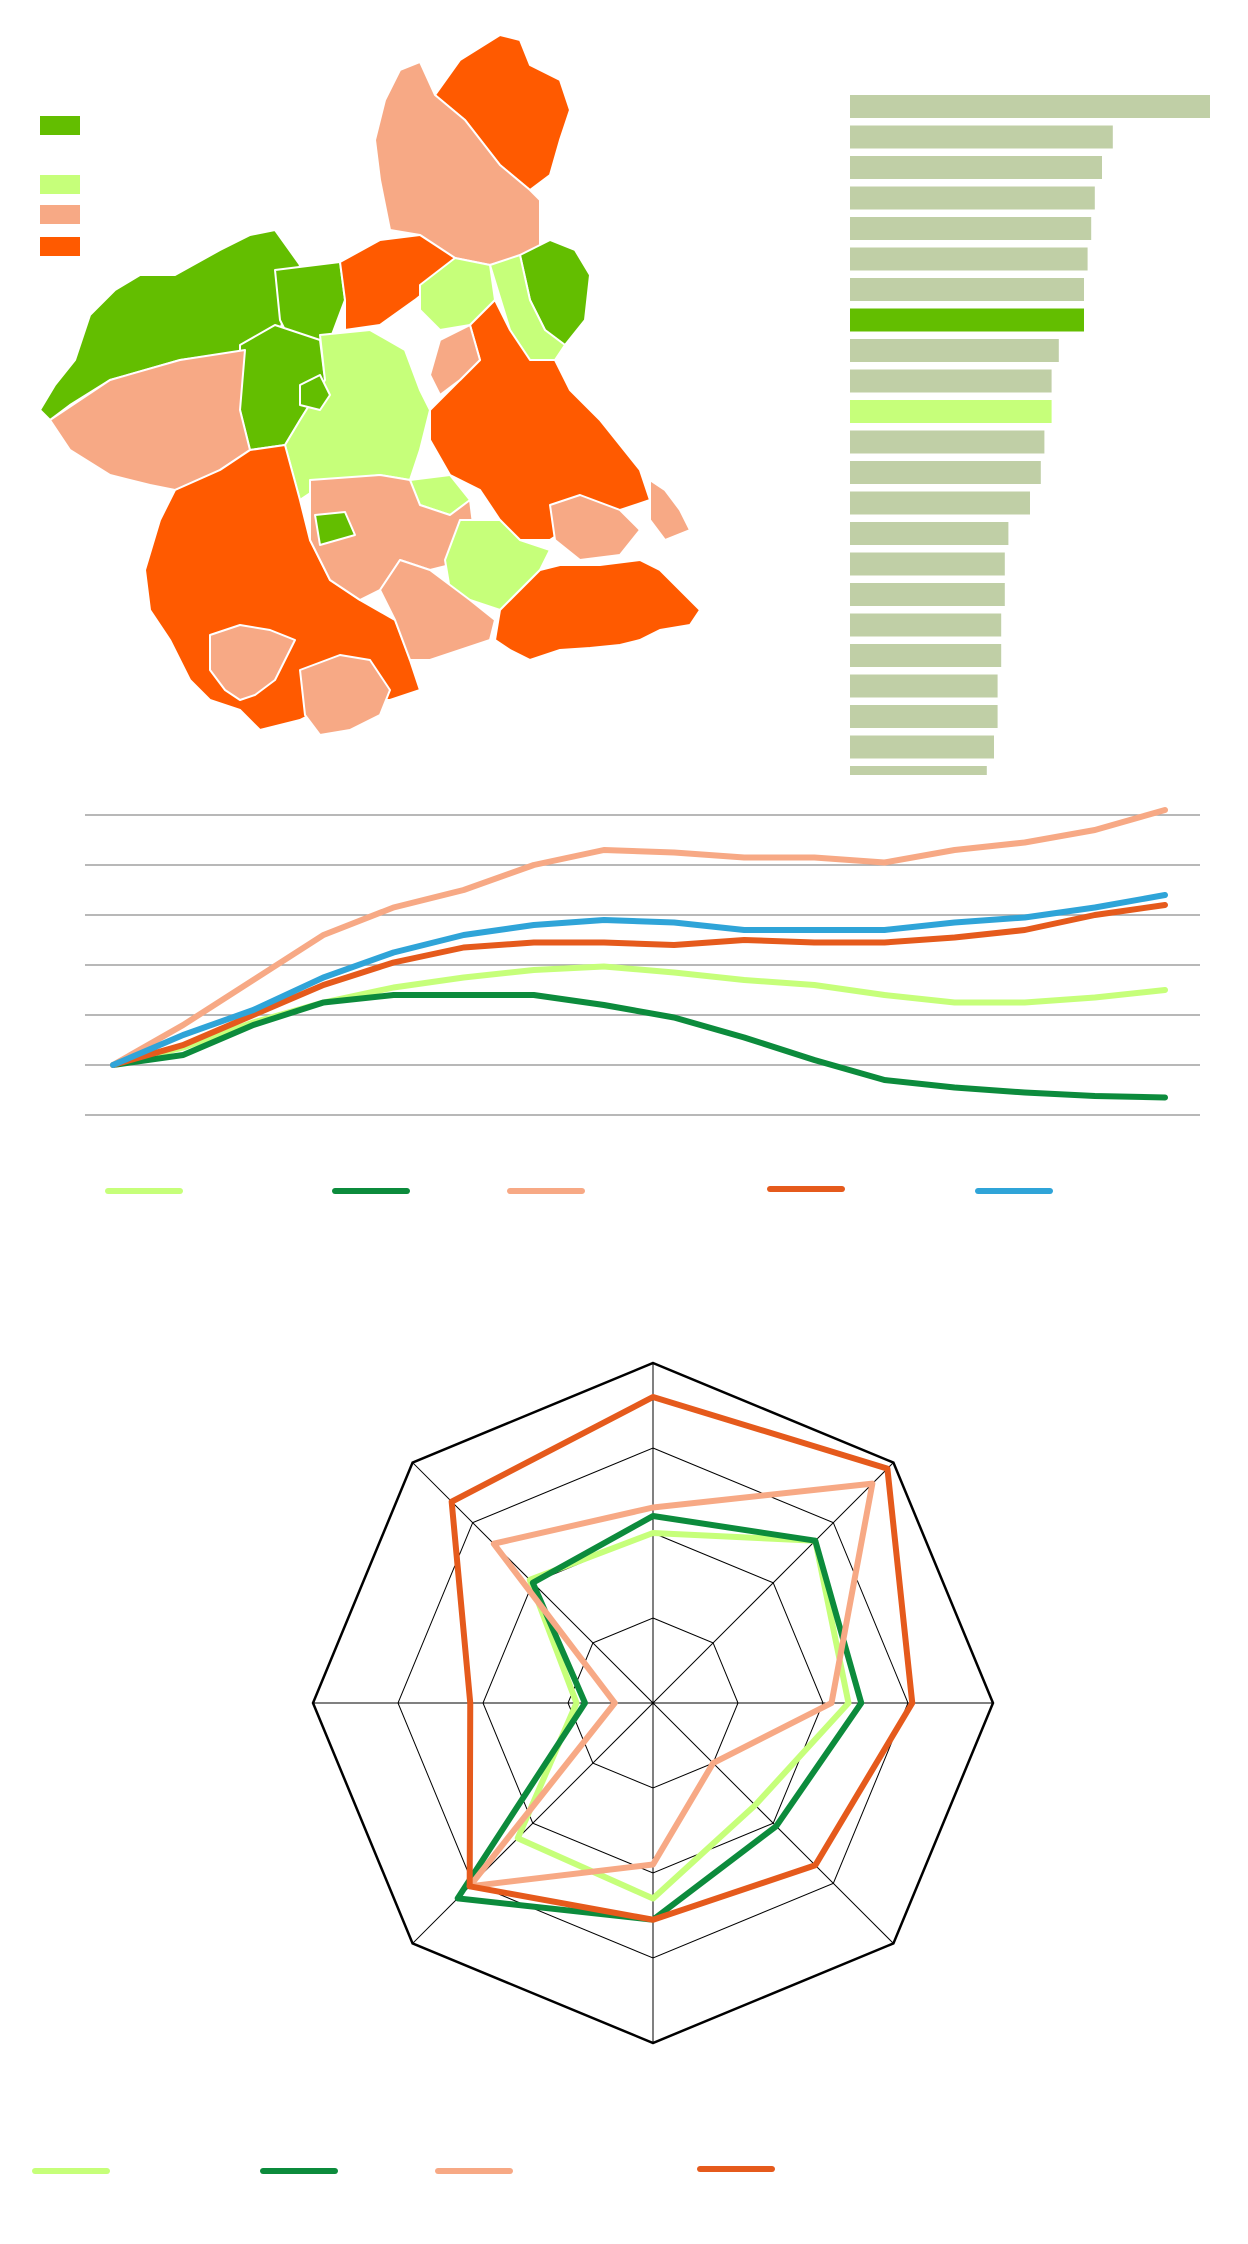  What do you see at coordinates (335, 528) in the screenshot?
I see `region-south-green-small` at bounding box center [335, 528].